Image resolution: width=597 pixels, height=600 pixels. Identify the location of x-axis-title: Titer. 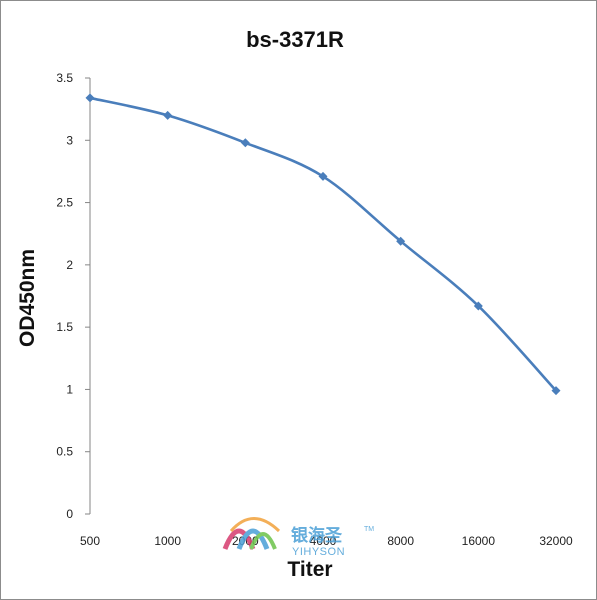
(309, 569).